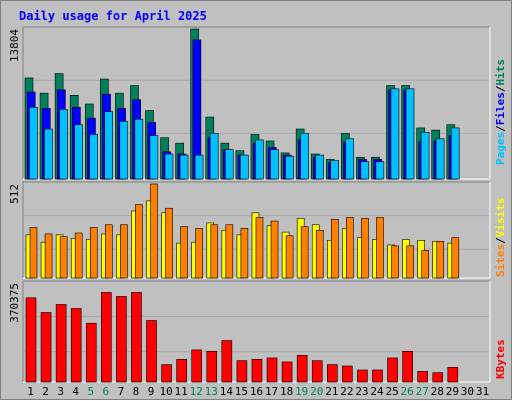  What do you see at coordinates (437, 391) in the screenshot?
I see `x-tick-label-day-28: 28` at bounding box center [437, 391].